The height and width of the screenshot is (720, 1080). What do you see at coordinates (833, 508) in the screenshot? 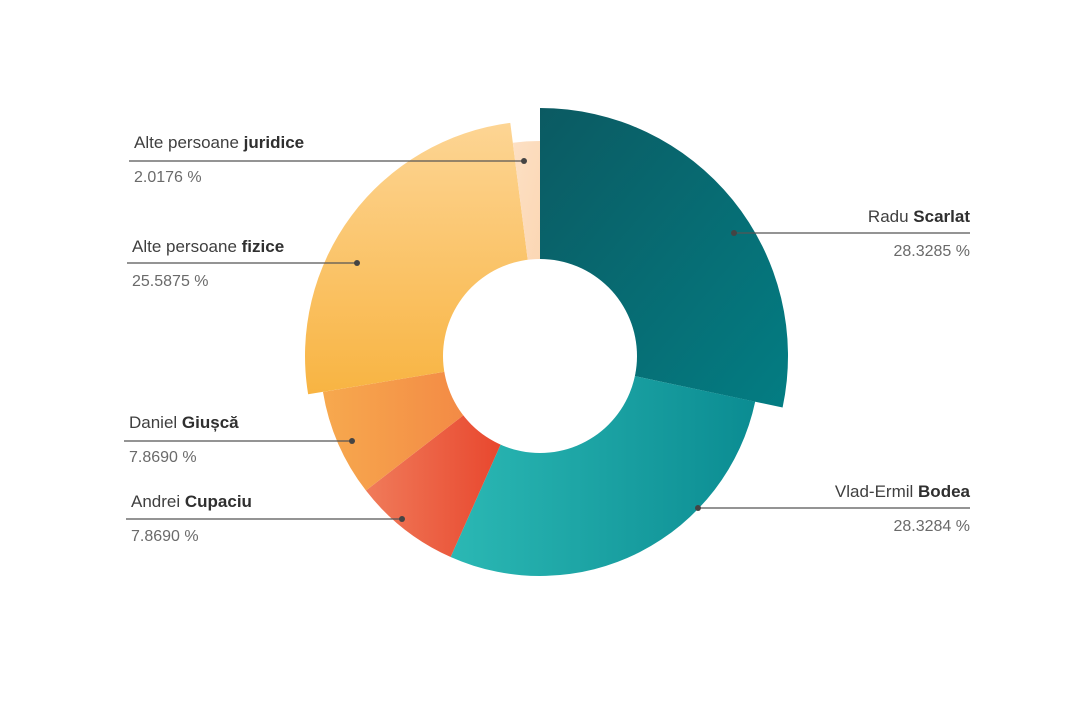
I see `slice-label: Vlad-Ermil Bodea 28.3284 %` at bounding box center [833, 508].